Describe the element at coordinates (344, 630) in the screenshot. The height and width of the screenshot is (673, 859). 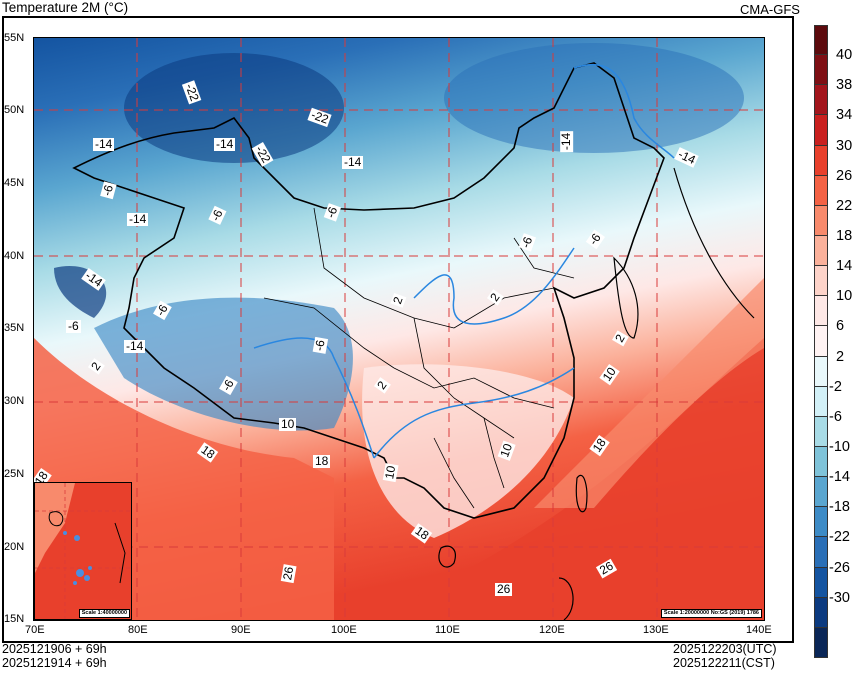
I see `lon-label-100e: 100E` at that location.